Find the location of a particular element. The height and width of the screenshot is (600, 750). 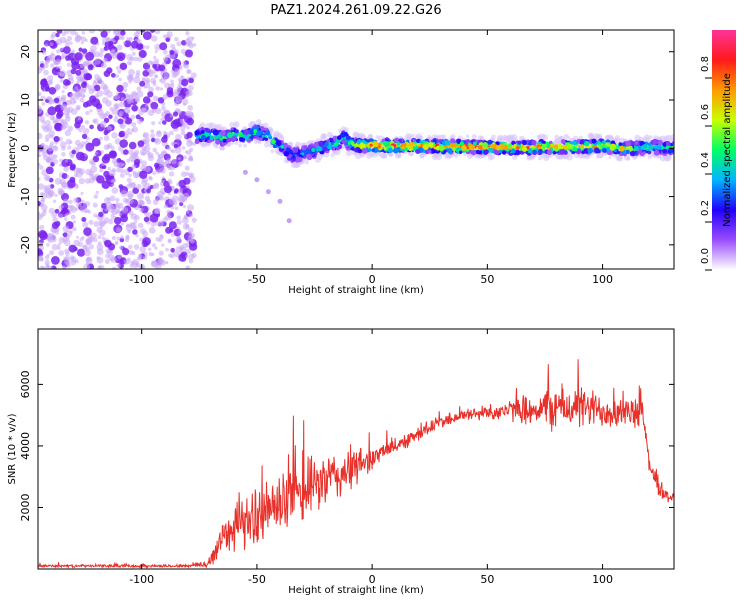

spectrogram-y-tick-label: 10 is located at coordinates (25, 100).